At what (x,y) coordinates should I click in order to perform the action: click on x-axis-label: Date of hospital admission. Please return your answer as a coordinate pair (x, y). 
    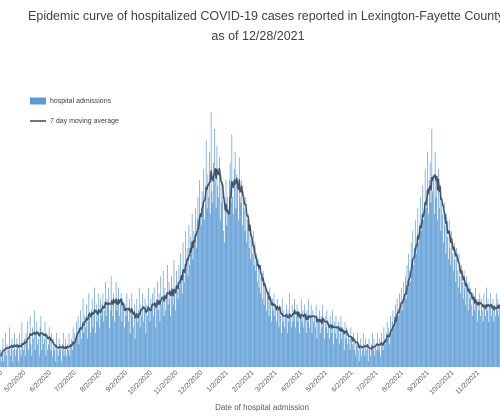
    Looking at the image, I should click on (262, 407).